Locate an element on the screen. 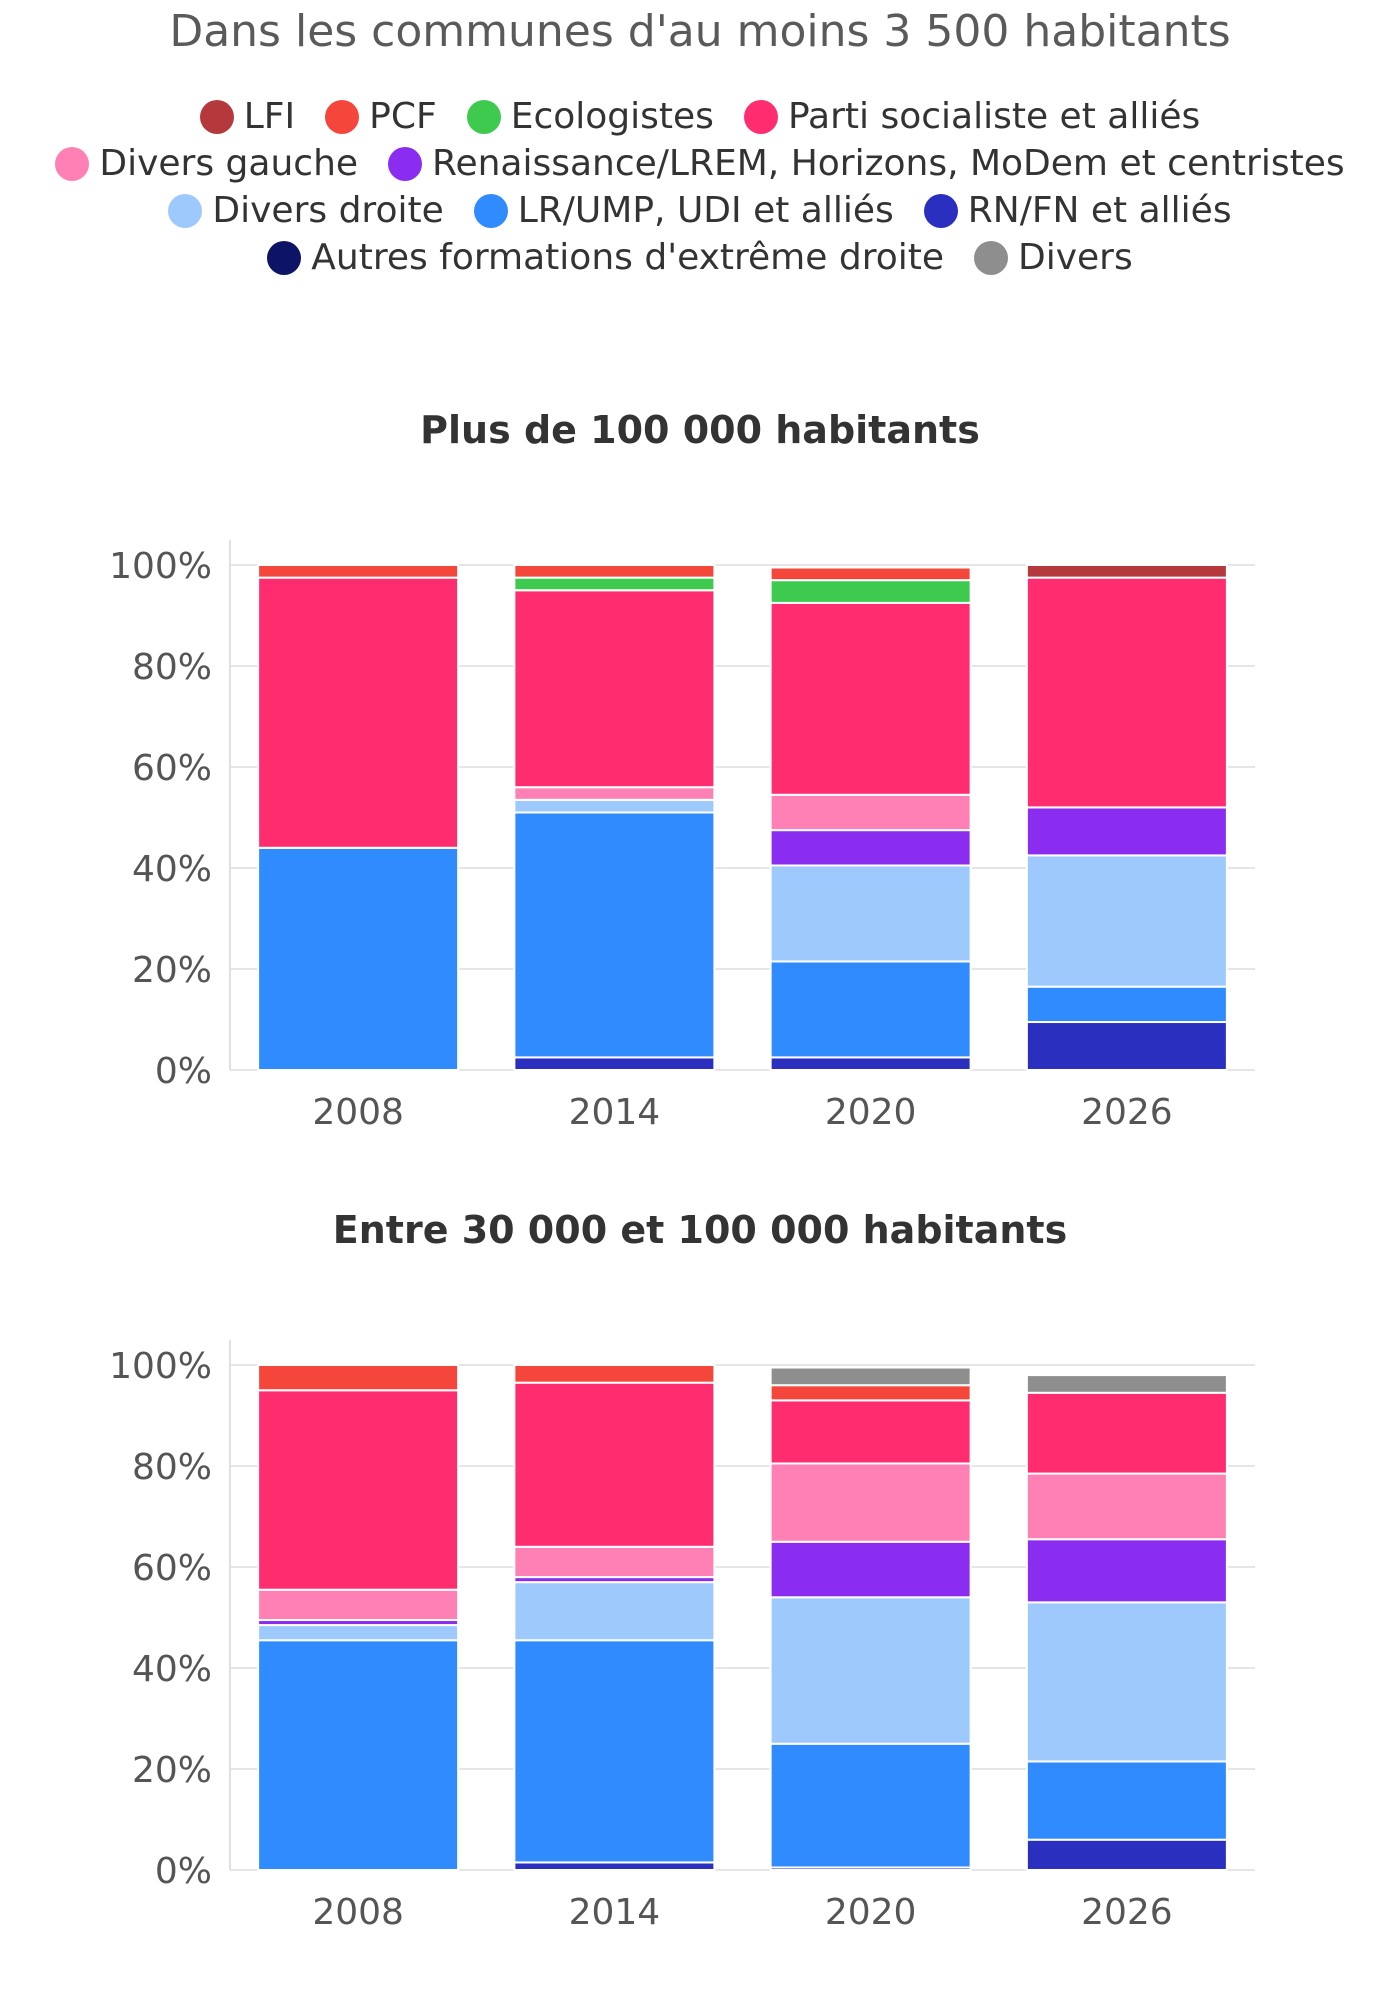  legend-item: Ecologistes is located at coordinates (590, 116).